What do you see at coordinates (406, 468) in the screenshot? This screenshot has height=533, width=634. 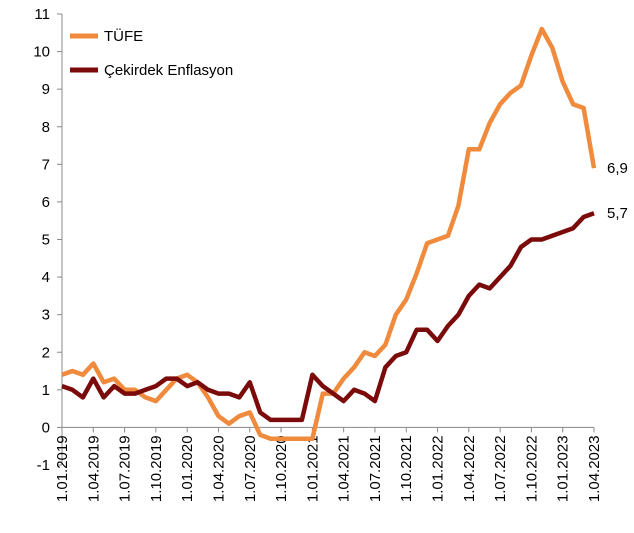 I see `x-tick-label: 1.10.2021` at bounding box center [406, 468].